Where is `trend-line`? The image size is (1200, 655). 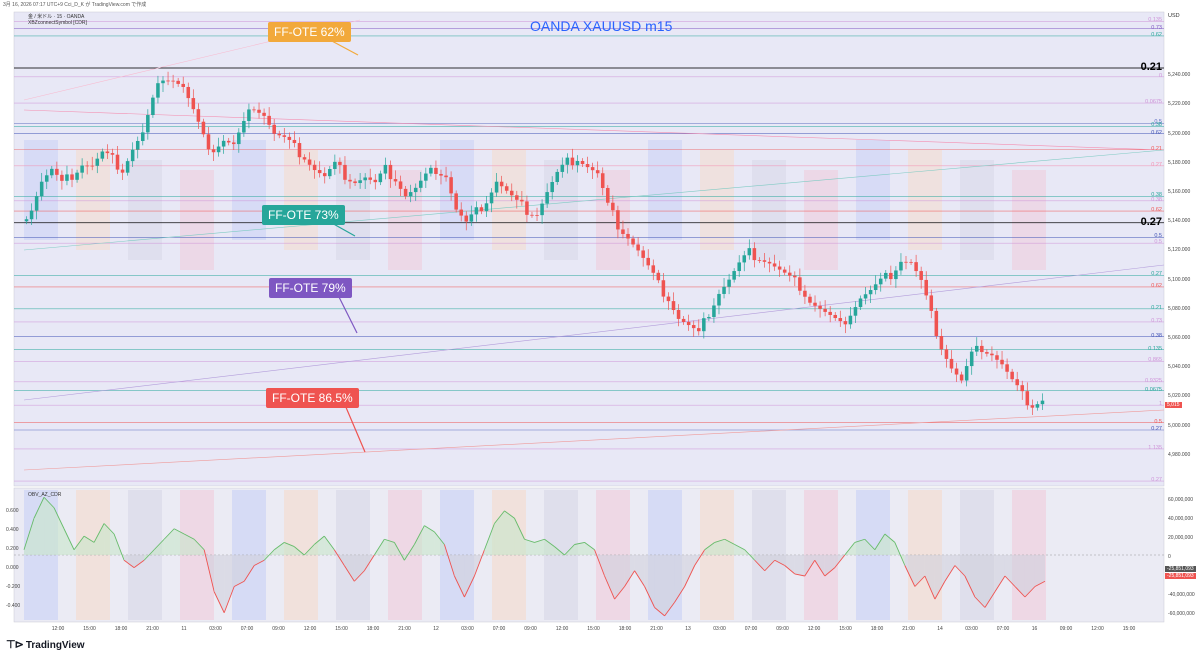
trend-line is located at coordinates (594, 440).